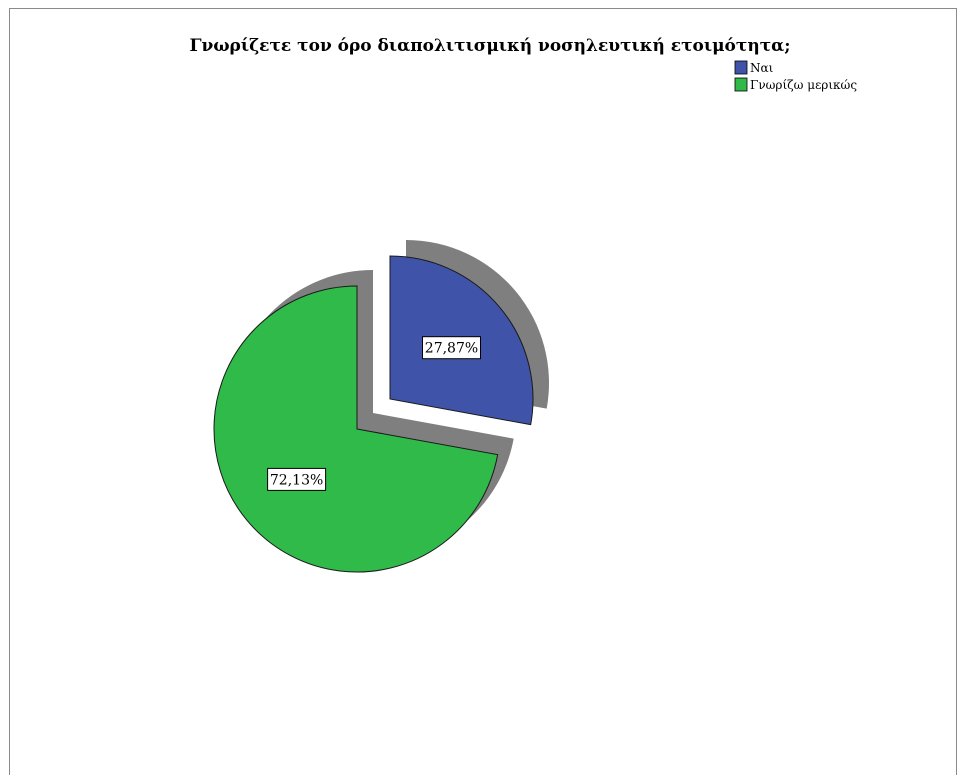 Image resolution: width=959 pixels, height=775 pixels. What do you see at coordinates (803, 85) in the screenshot?
I see `legend-label-gnorizo-merikos: Γνωρίζω μερικώς` at bounding box center [803, 85].